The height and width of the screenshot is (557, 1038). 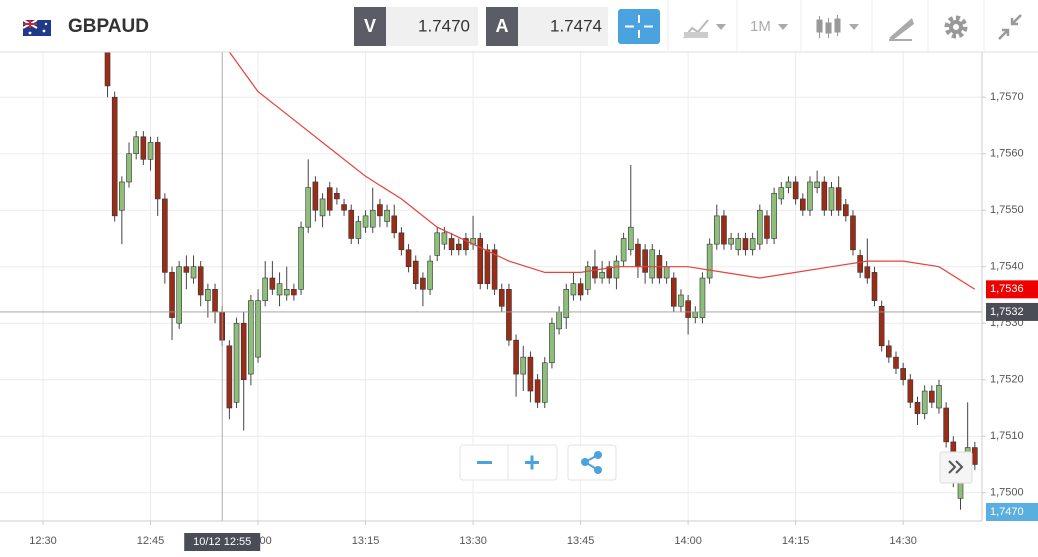 I want to click on drawing-button, so click(x=901, y=29).